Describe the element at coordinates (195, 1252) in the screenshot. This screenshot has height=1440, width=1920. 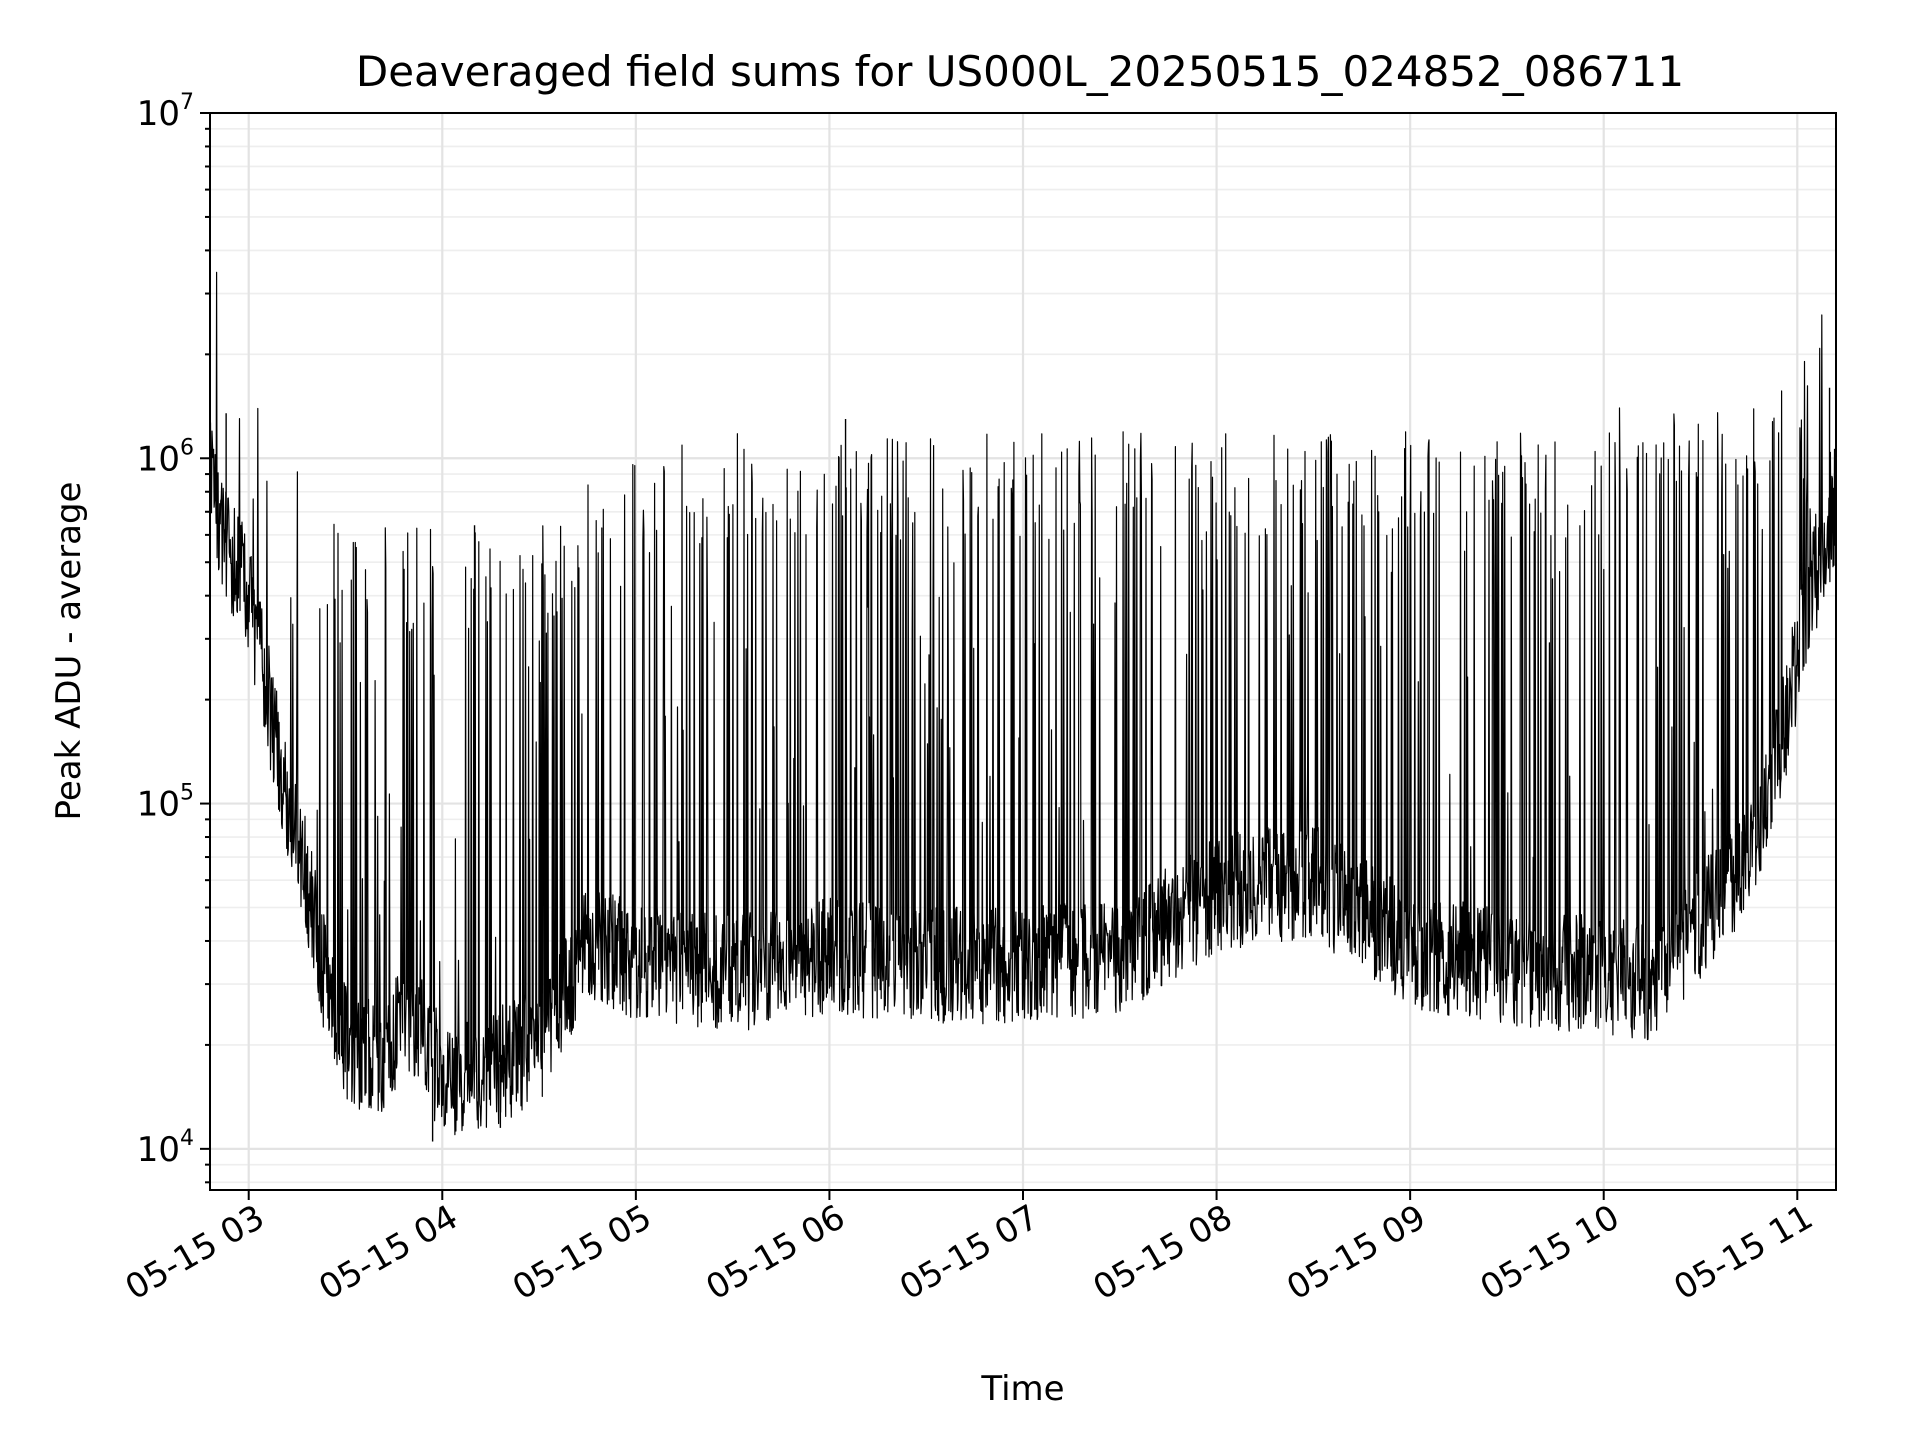
I see `x-tick-label: 05-15 03` at that location.